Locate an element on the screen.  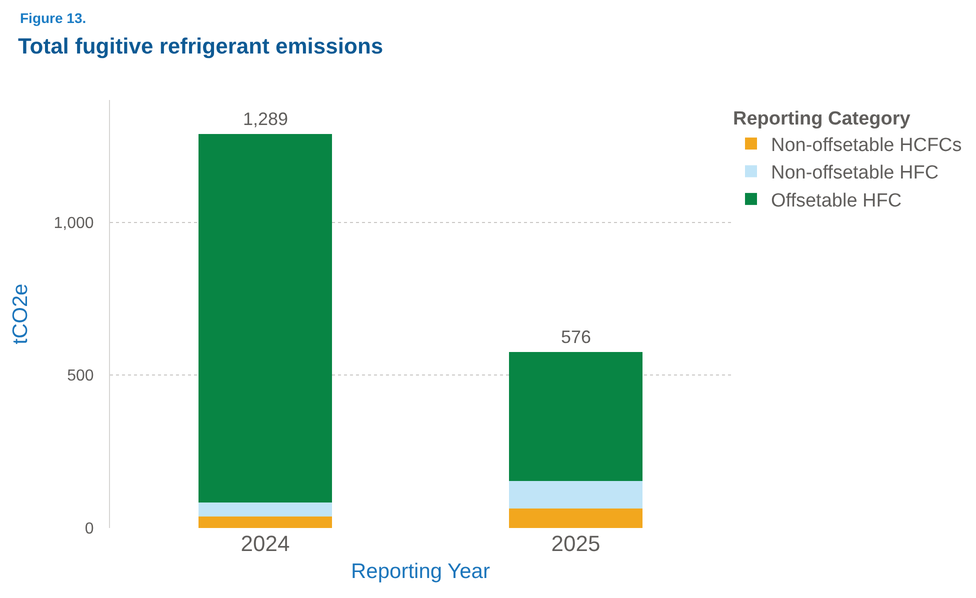
x-axis-title: Reporting Year is located at coordinates (420, 572).